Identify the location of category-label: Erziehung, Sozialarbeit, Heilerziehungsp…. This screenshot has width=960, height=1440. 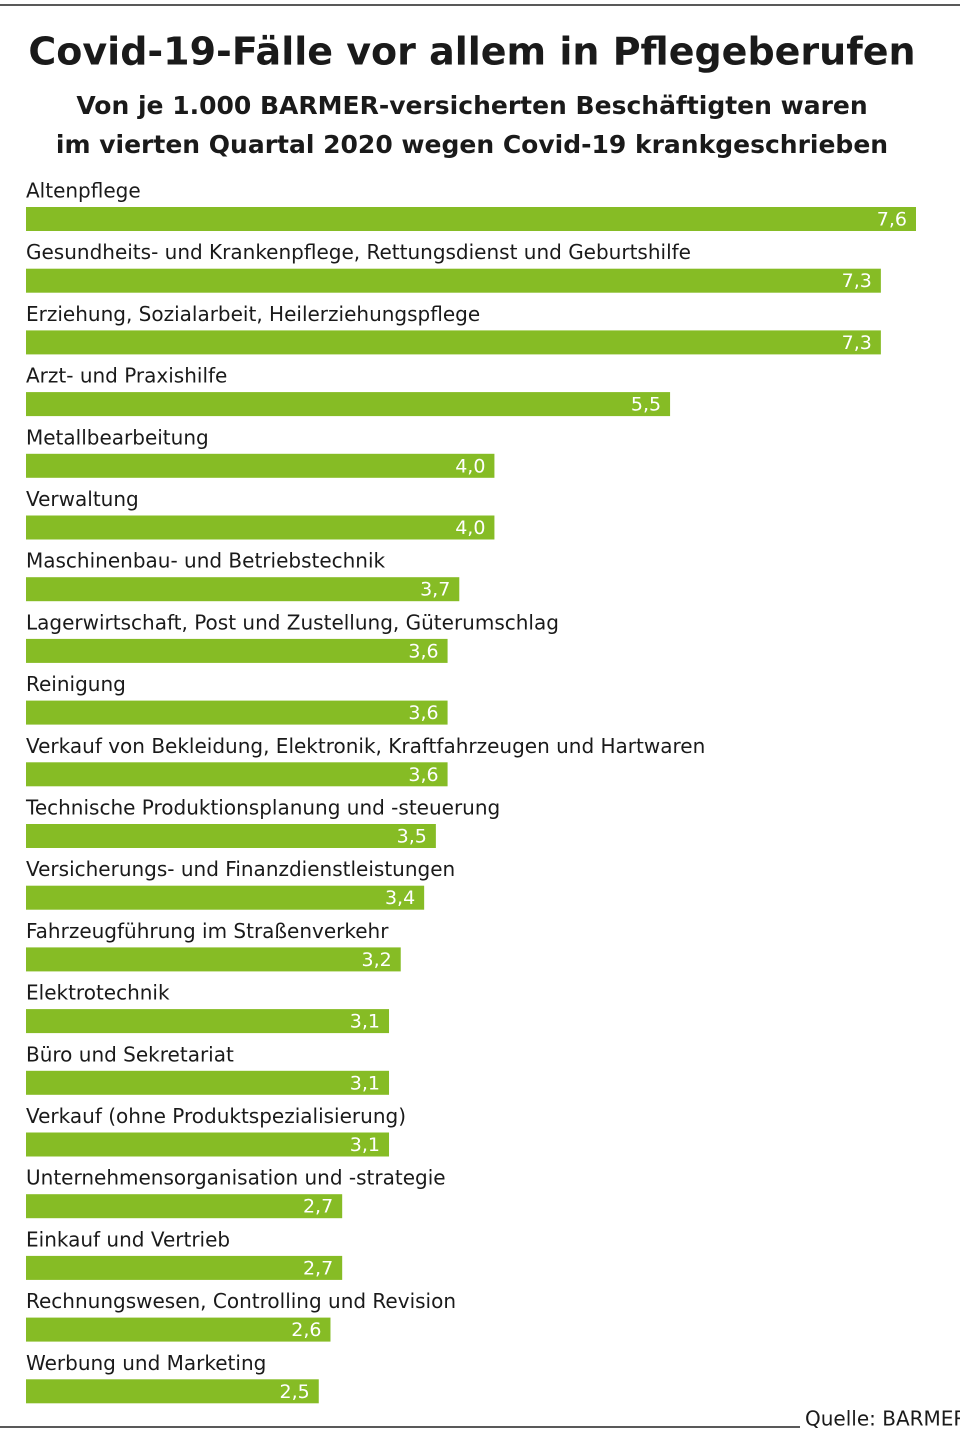
(253, 314).